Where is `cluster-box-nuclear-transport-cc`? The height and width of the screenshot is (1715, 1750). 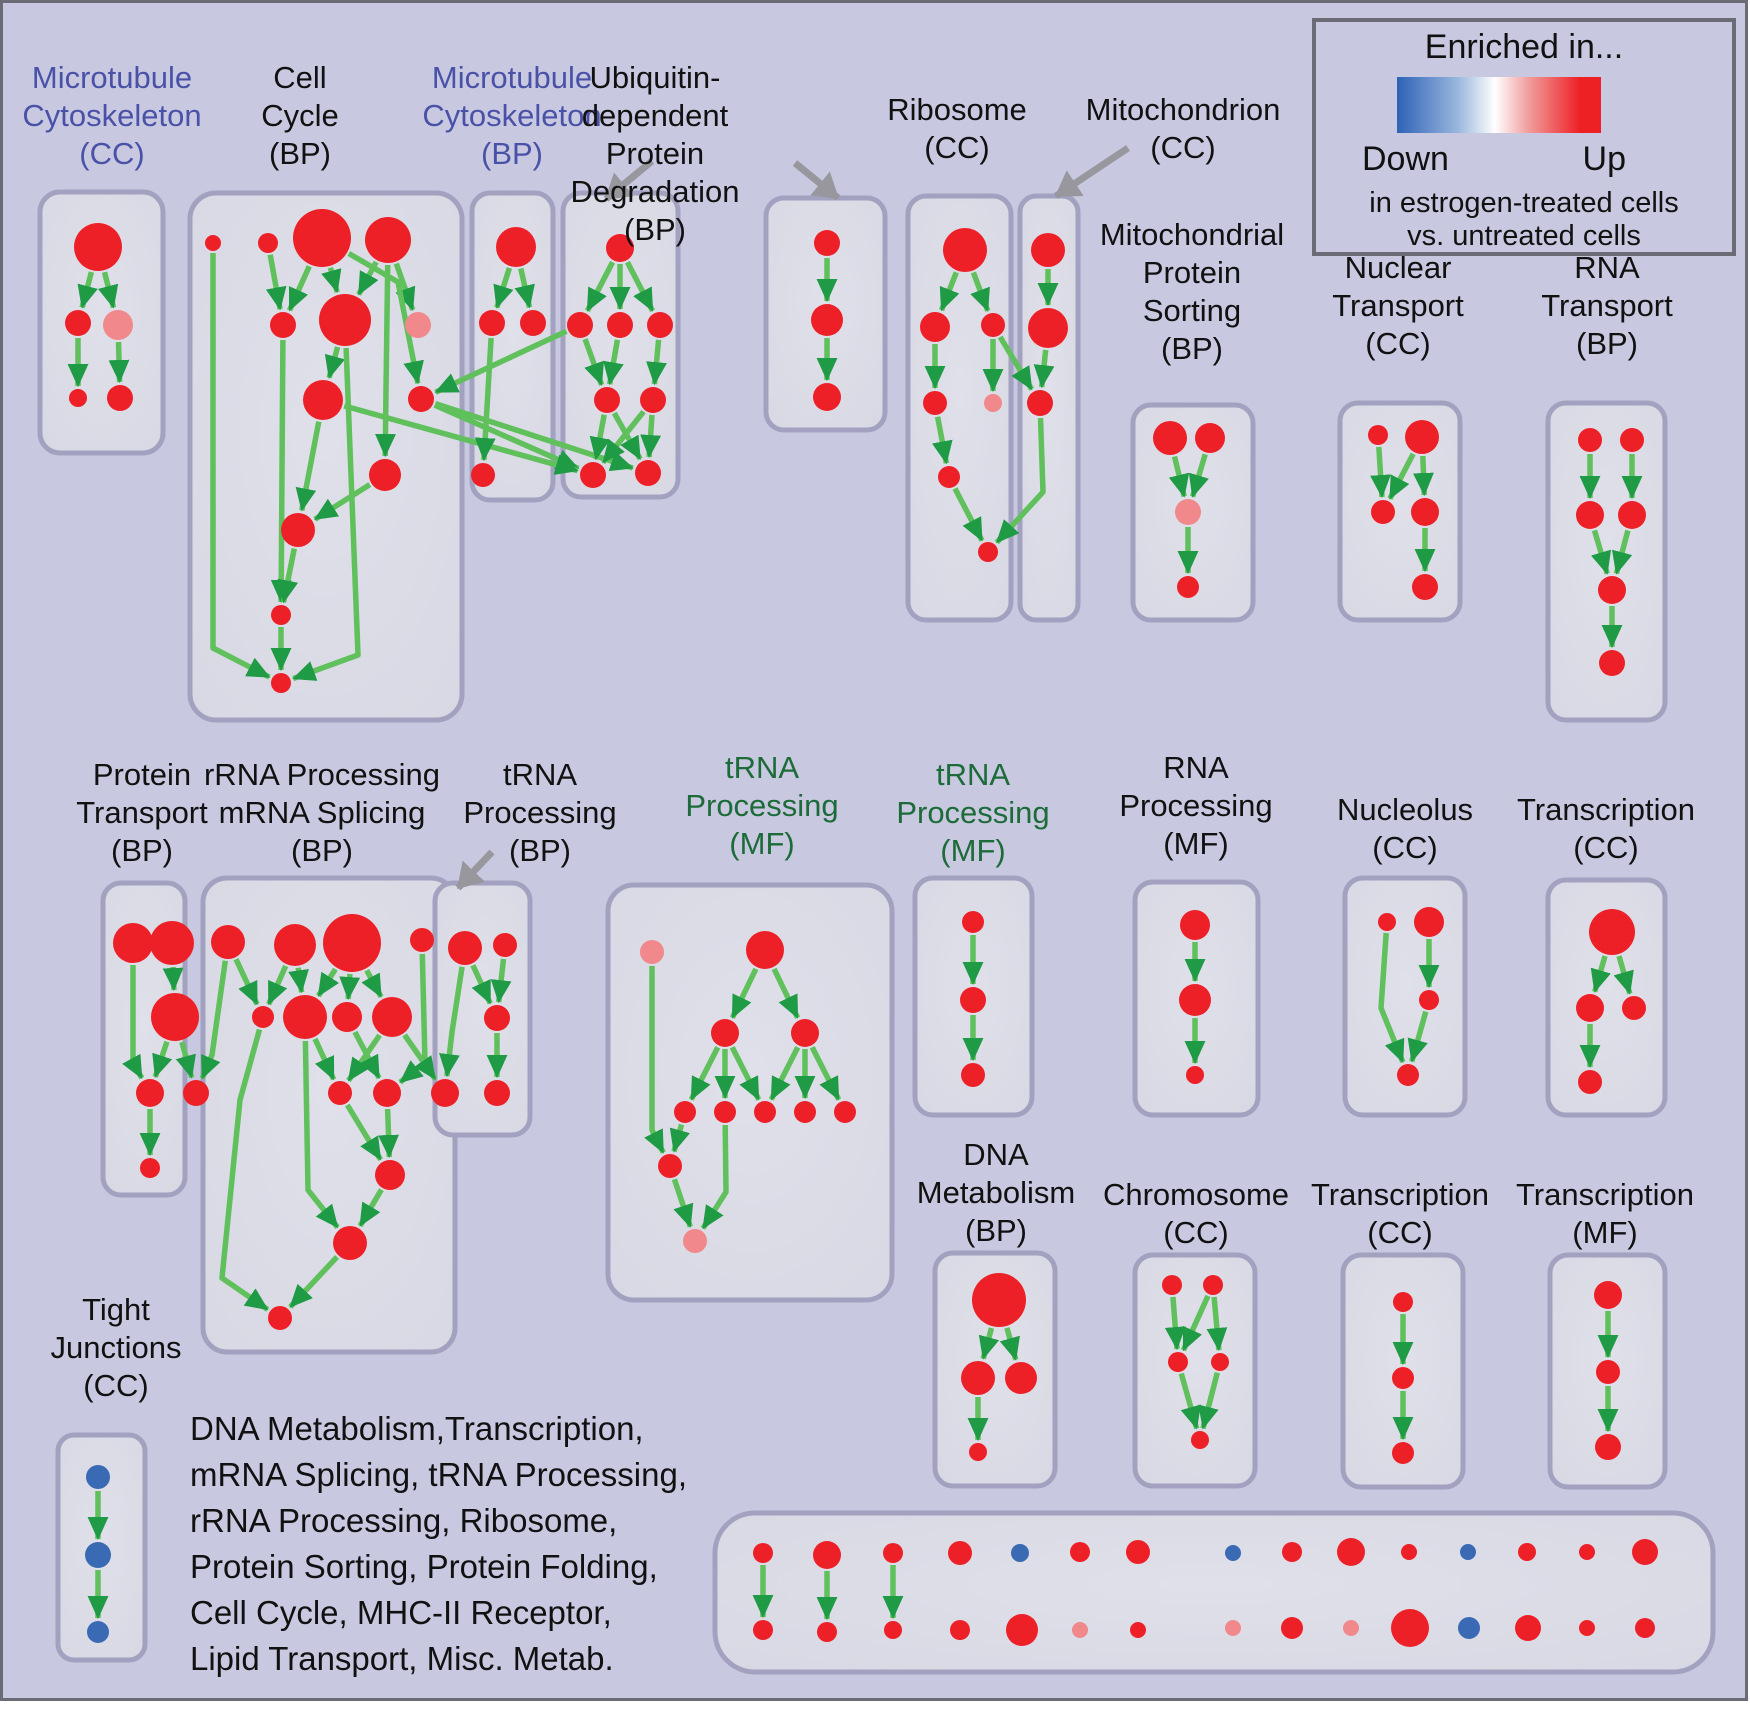
cluster-box-nuclear-transport-cc is located at coordinates (1400, 511).